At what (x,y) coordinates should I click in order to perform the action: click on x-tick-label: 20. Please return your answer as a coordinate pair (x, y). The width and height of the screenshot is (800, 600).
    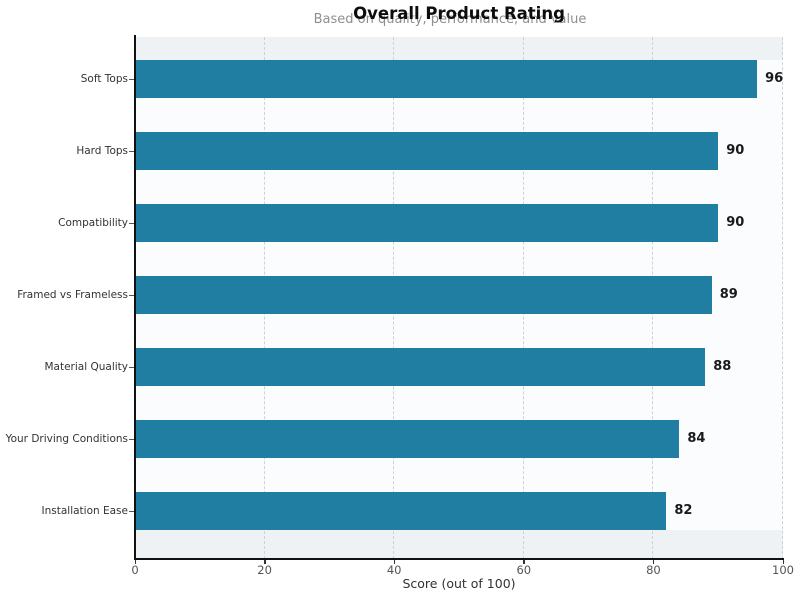
    Looking at the image, I should click on (264, 570).